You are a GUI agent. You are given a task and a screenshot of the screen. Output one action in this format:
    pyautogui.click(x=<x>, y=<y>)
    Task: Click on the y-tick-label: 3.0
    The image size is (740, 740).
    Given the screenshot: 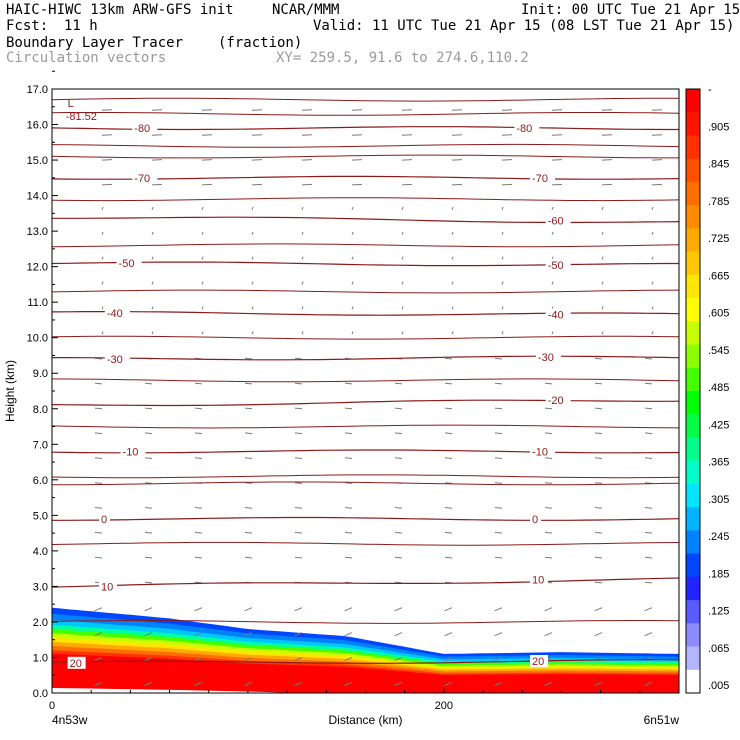 What is the action you would take?
    pyautogui.click(x=40, y=587)
    